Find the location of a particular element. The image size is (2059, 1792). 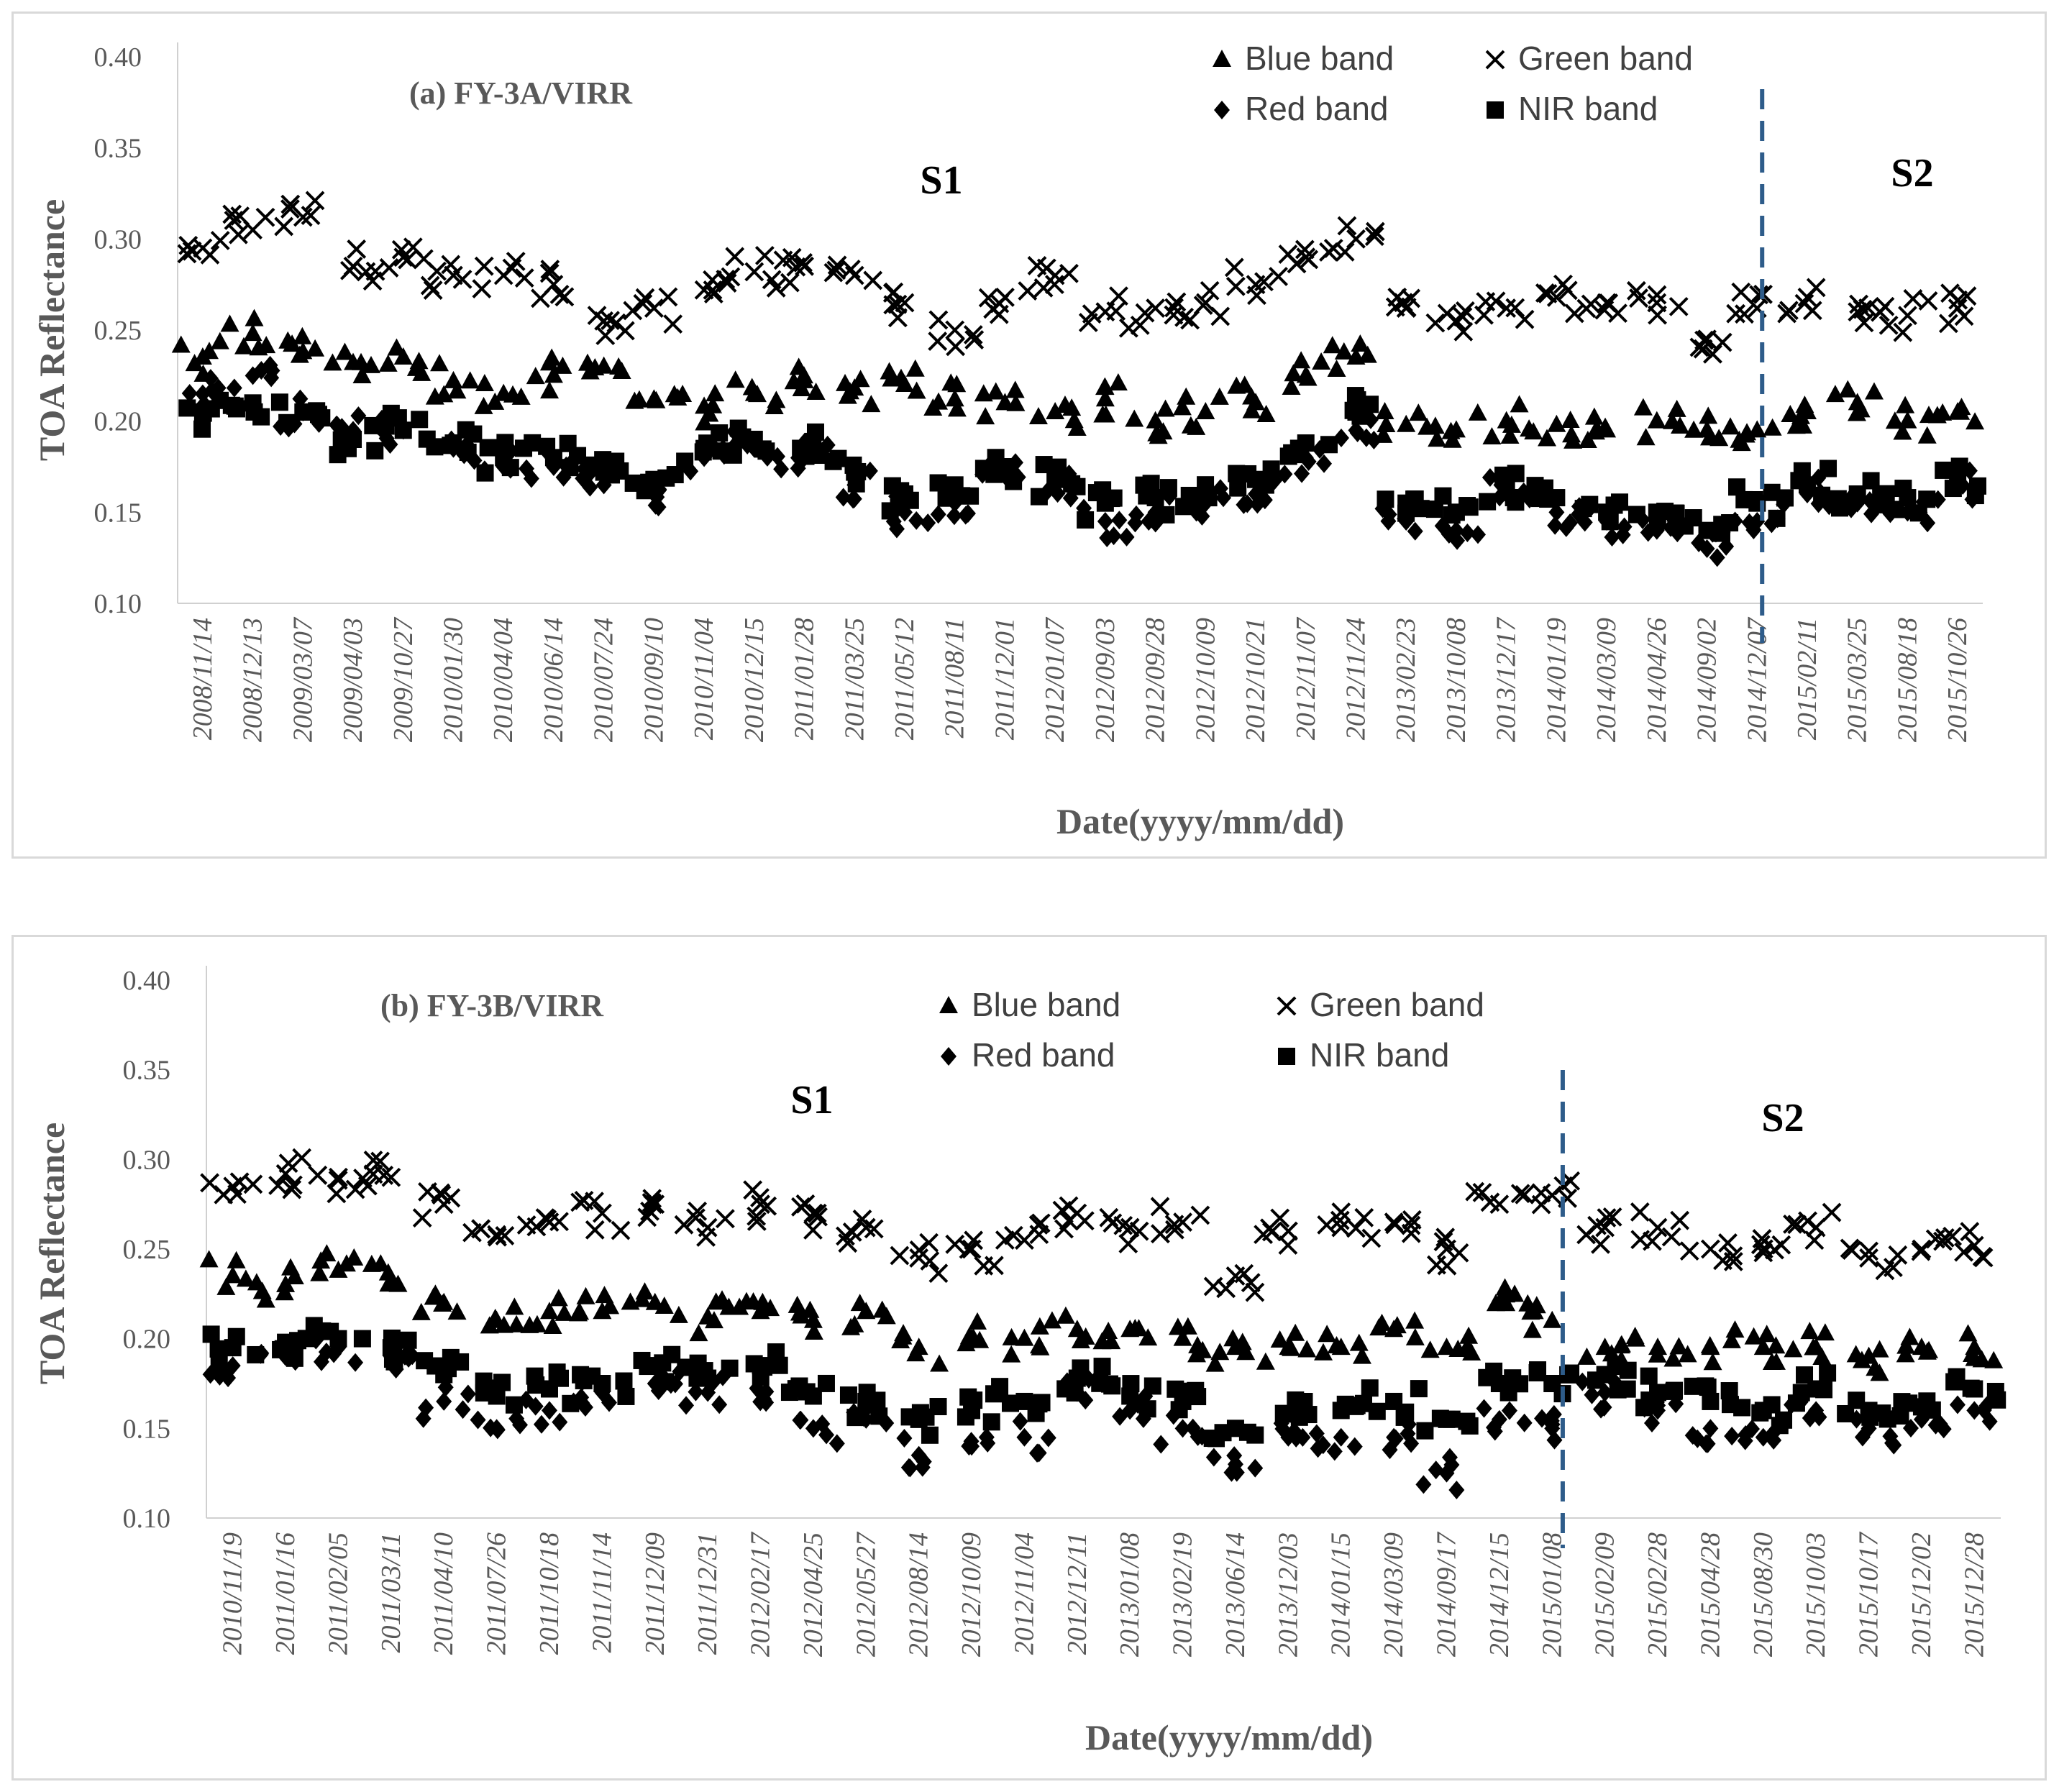

x-tick-label: 2009/04/03 is located at coordinates (353, 680).